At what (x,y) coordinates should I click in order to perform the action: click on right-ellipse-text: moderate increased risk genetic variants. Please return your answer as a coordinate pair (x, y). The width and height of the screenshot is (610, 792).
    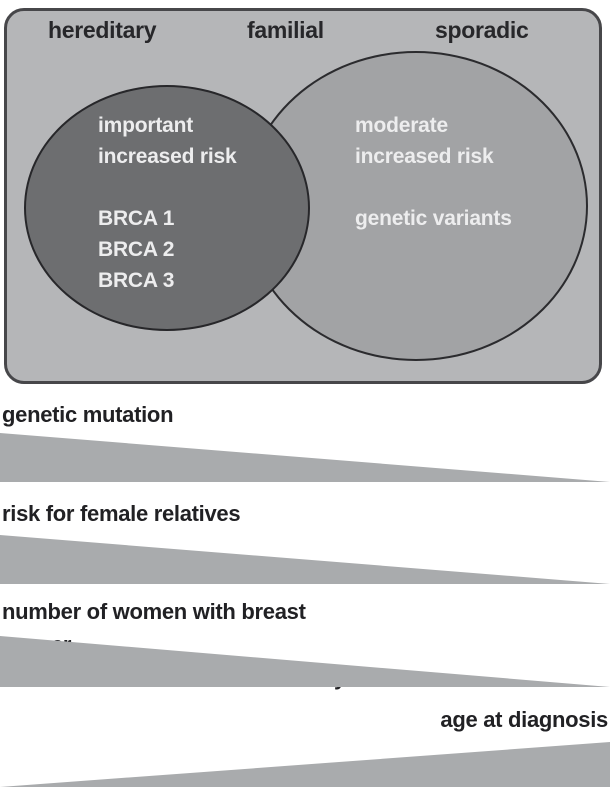
    Looking at the image, I should click on (433, 172).